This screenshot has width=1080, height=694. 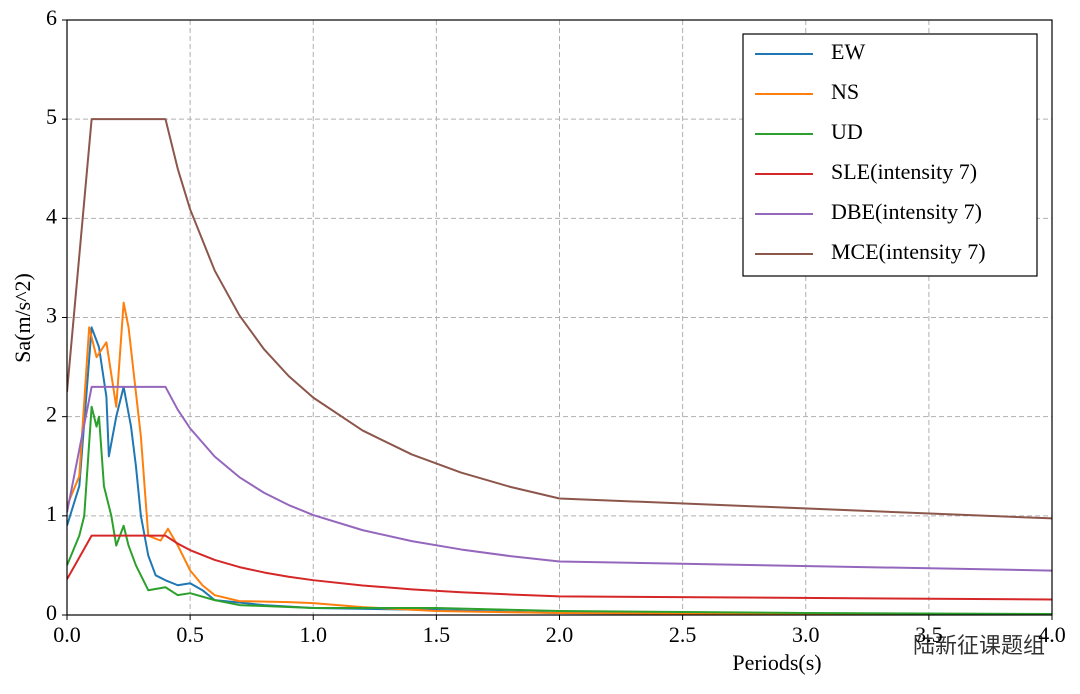 I want to click on x-tick-label: 3.0, so click(x=806, y=634).